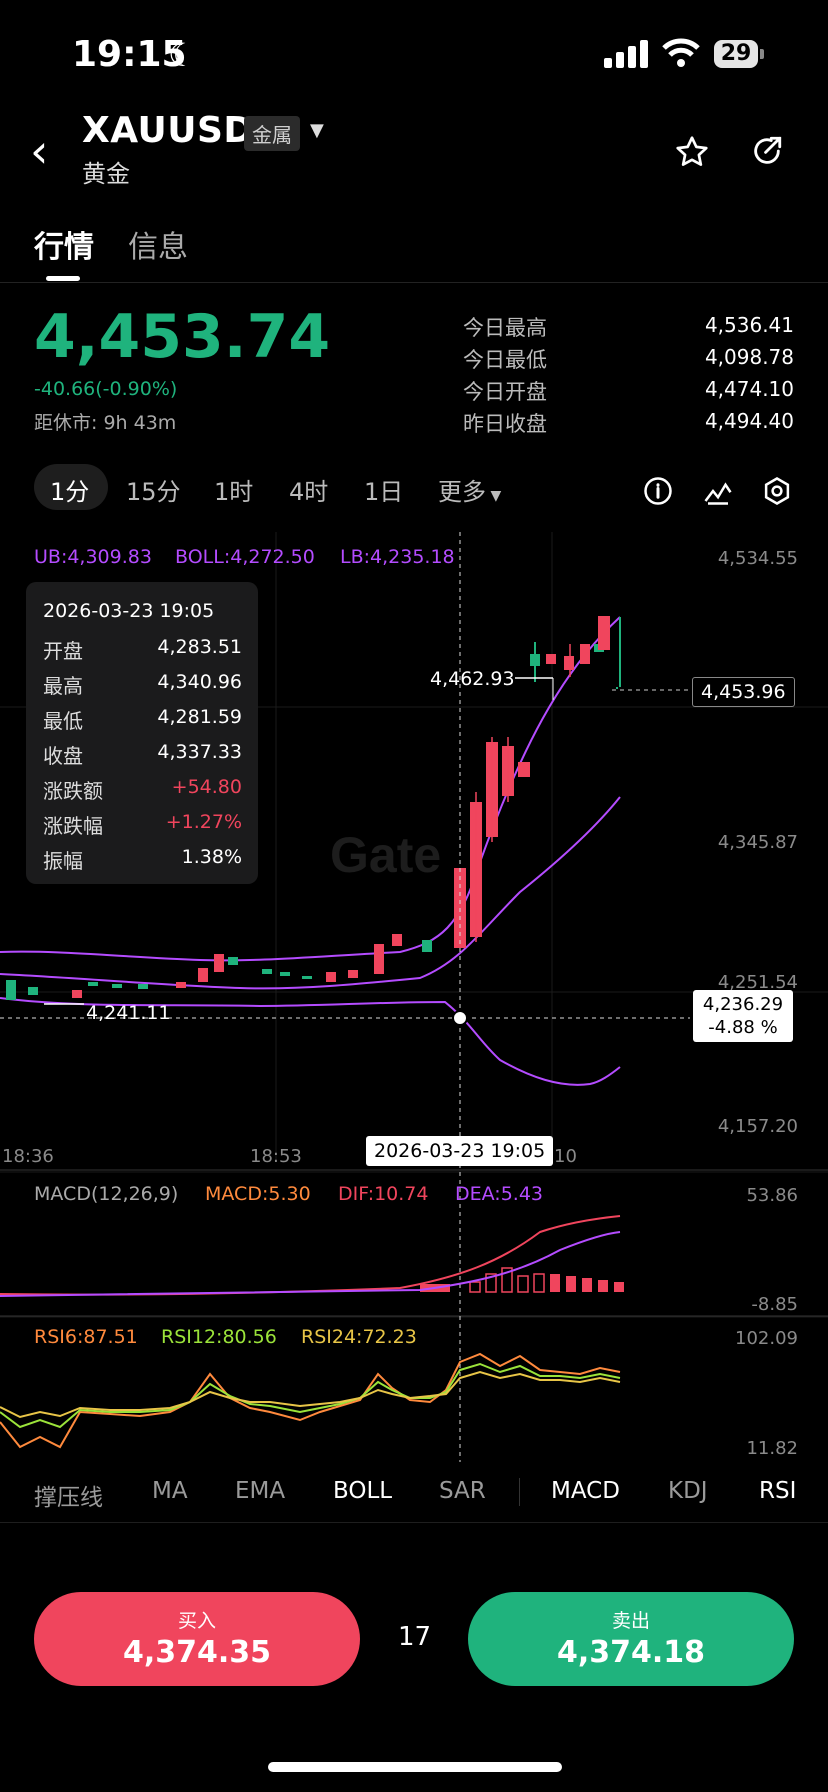 The image size is (828, 1792). What do you see at coordinates (199, 717) in the screenshot?
I see `tooltip-value: 4,281.59` at bounding box center [199, 717].